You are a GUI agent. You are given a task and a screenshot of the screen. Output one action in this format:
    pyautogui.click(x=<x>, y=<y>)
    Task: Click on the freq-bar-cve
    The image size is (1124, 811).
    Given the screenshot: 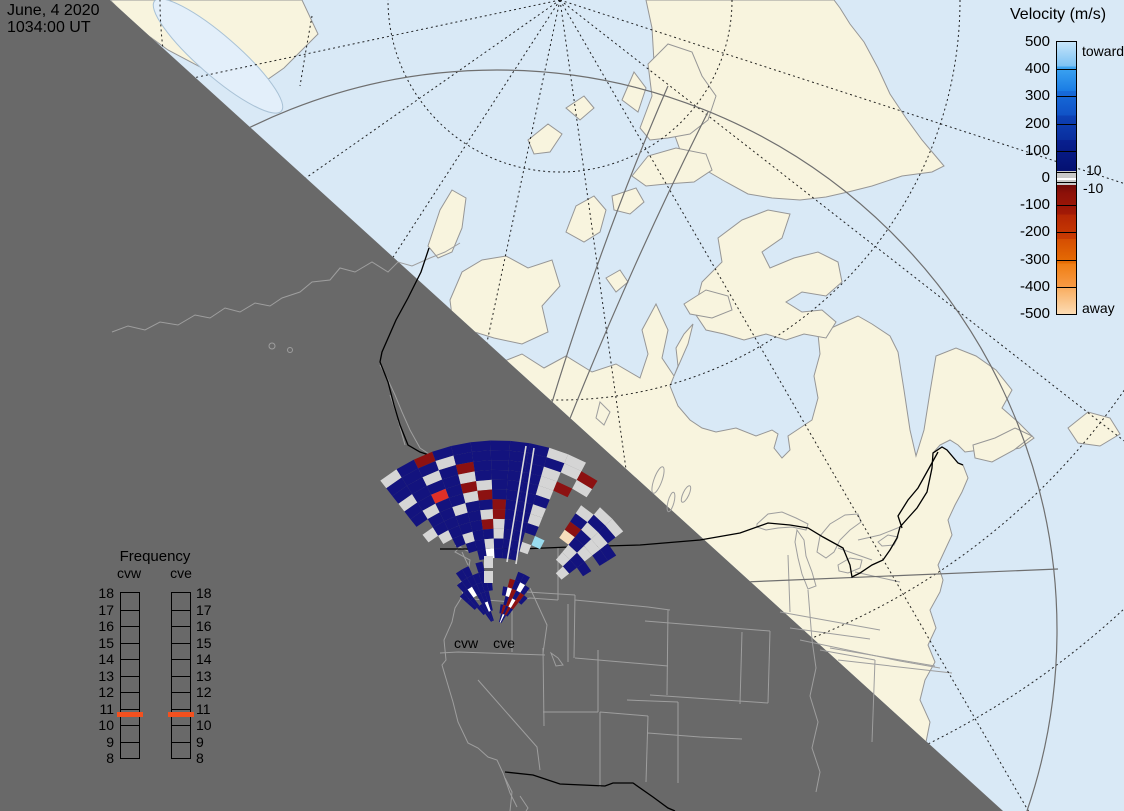 What is the action you would take?
    pyautogui.click(x=181, y=675)
    